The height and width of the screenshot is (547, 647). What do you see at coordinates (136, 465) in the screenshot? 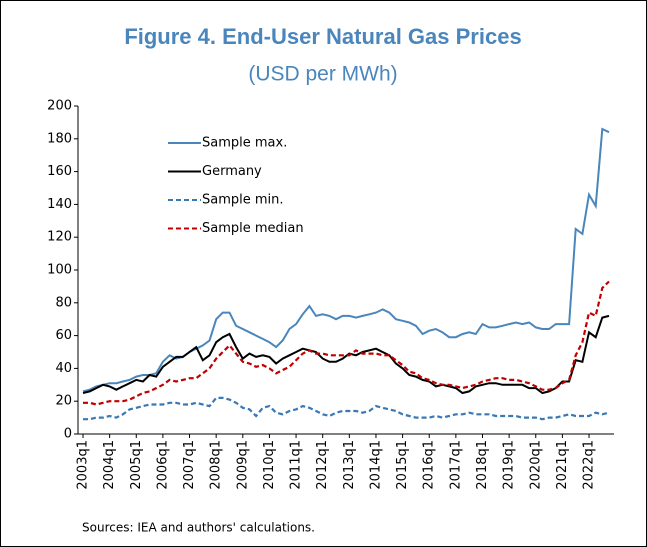
I see `x-tick-label: 2005q1` at bounding box center [136, 465].